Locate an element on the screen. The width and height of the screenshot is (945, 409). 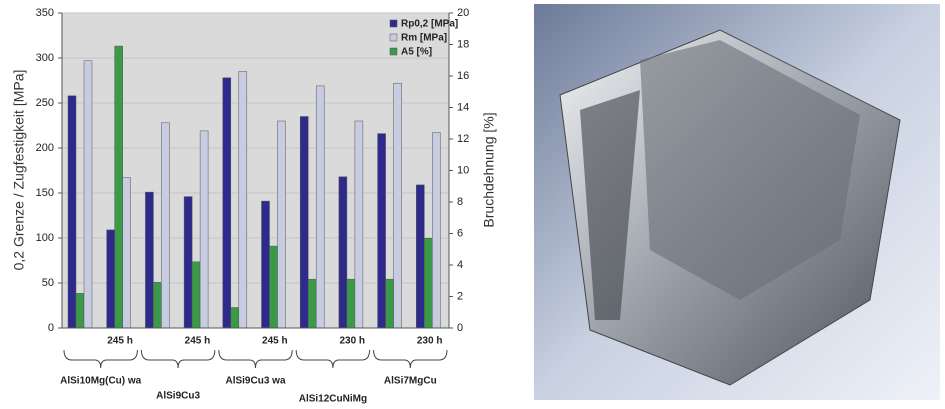
y-axis-title: 0,2 Grenze / Zugfestigkeit [MPa] is located at coordinates (19, 170).